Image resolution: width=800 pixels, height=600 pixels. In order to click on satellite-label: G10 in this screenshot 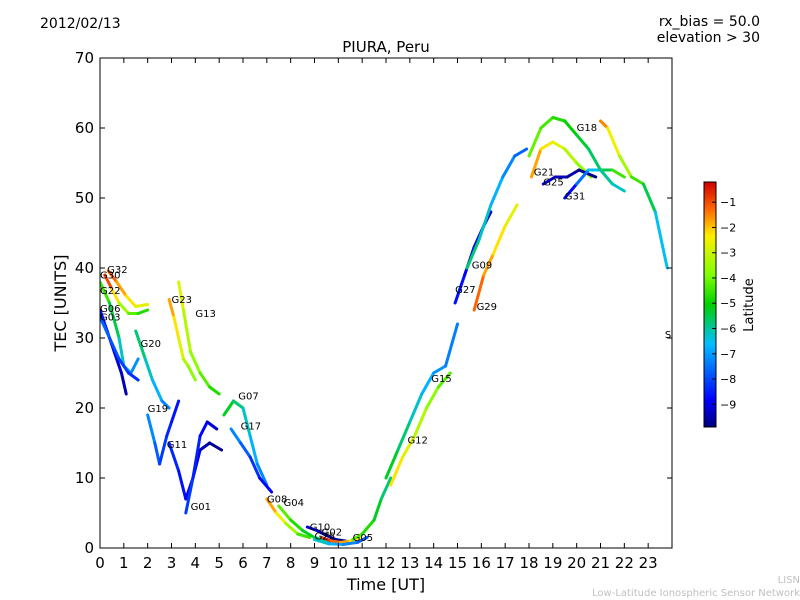, I will do `click(320, 528)`.